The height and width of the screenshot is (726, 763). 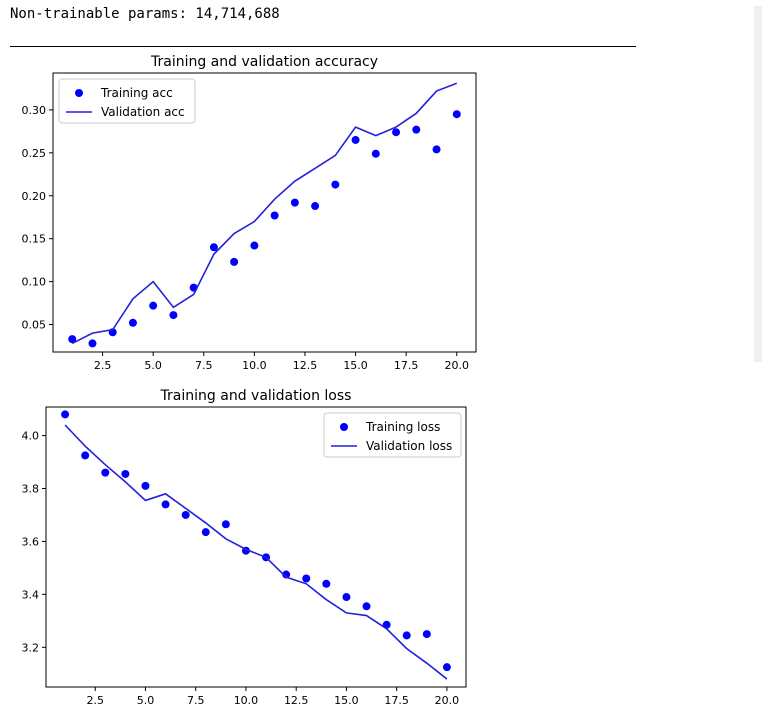 I want to click on acc-x-tick-label: 17.5, so click(x=406, y=365).